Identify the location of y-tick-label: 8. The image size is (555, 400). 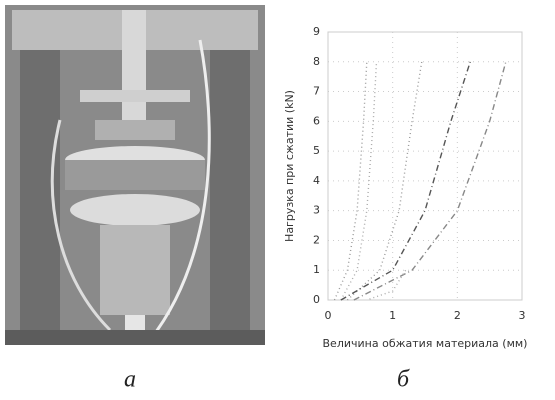
(316, 61).